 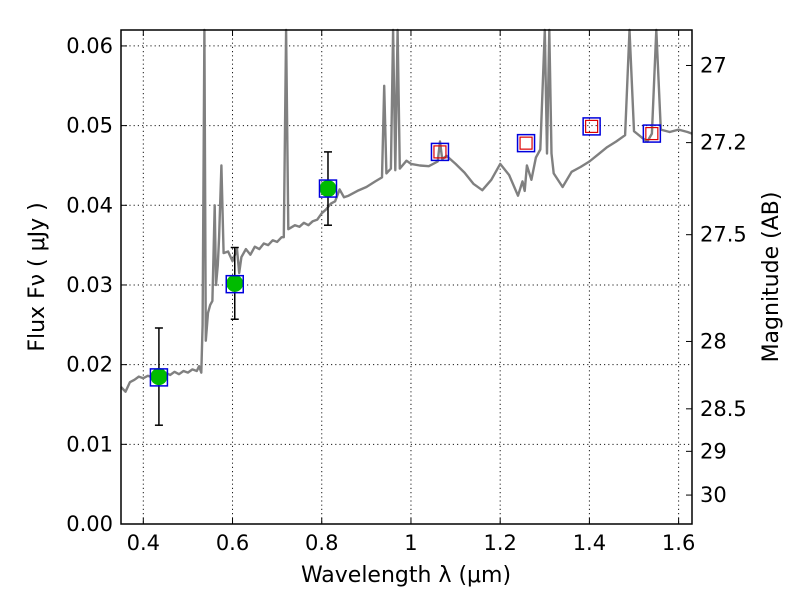 What do you see at coordinates (713, 341) in the screenshot?
I see `right-tick-label: 28` at bounding box center [713, 341].